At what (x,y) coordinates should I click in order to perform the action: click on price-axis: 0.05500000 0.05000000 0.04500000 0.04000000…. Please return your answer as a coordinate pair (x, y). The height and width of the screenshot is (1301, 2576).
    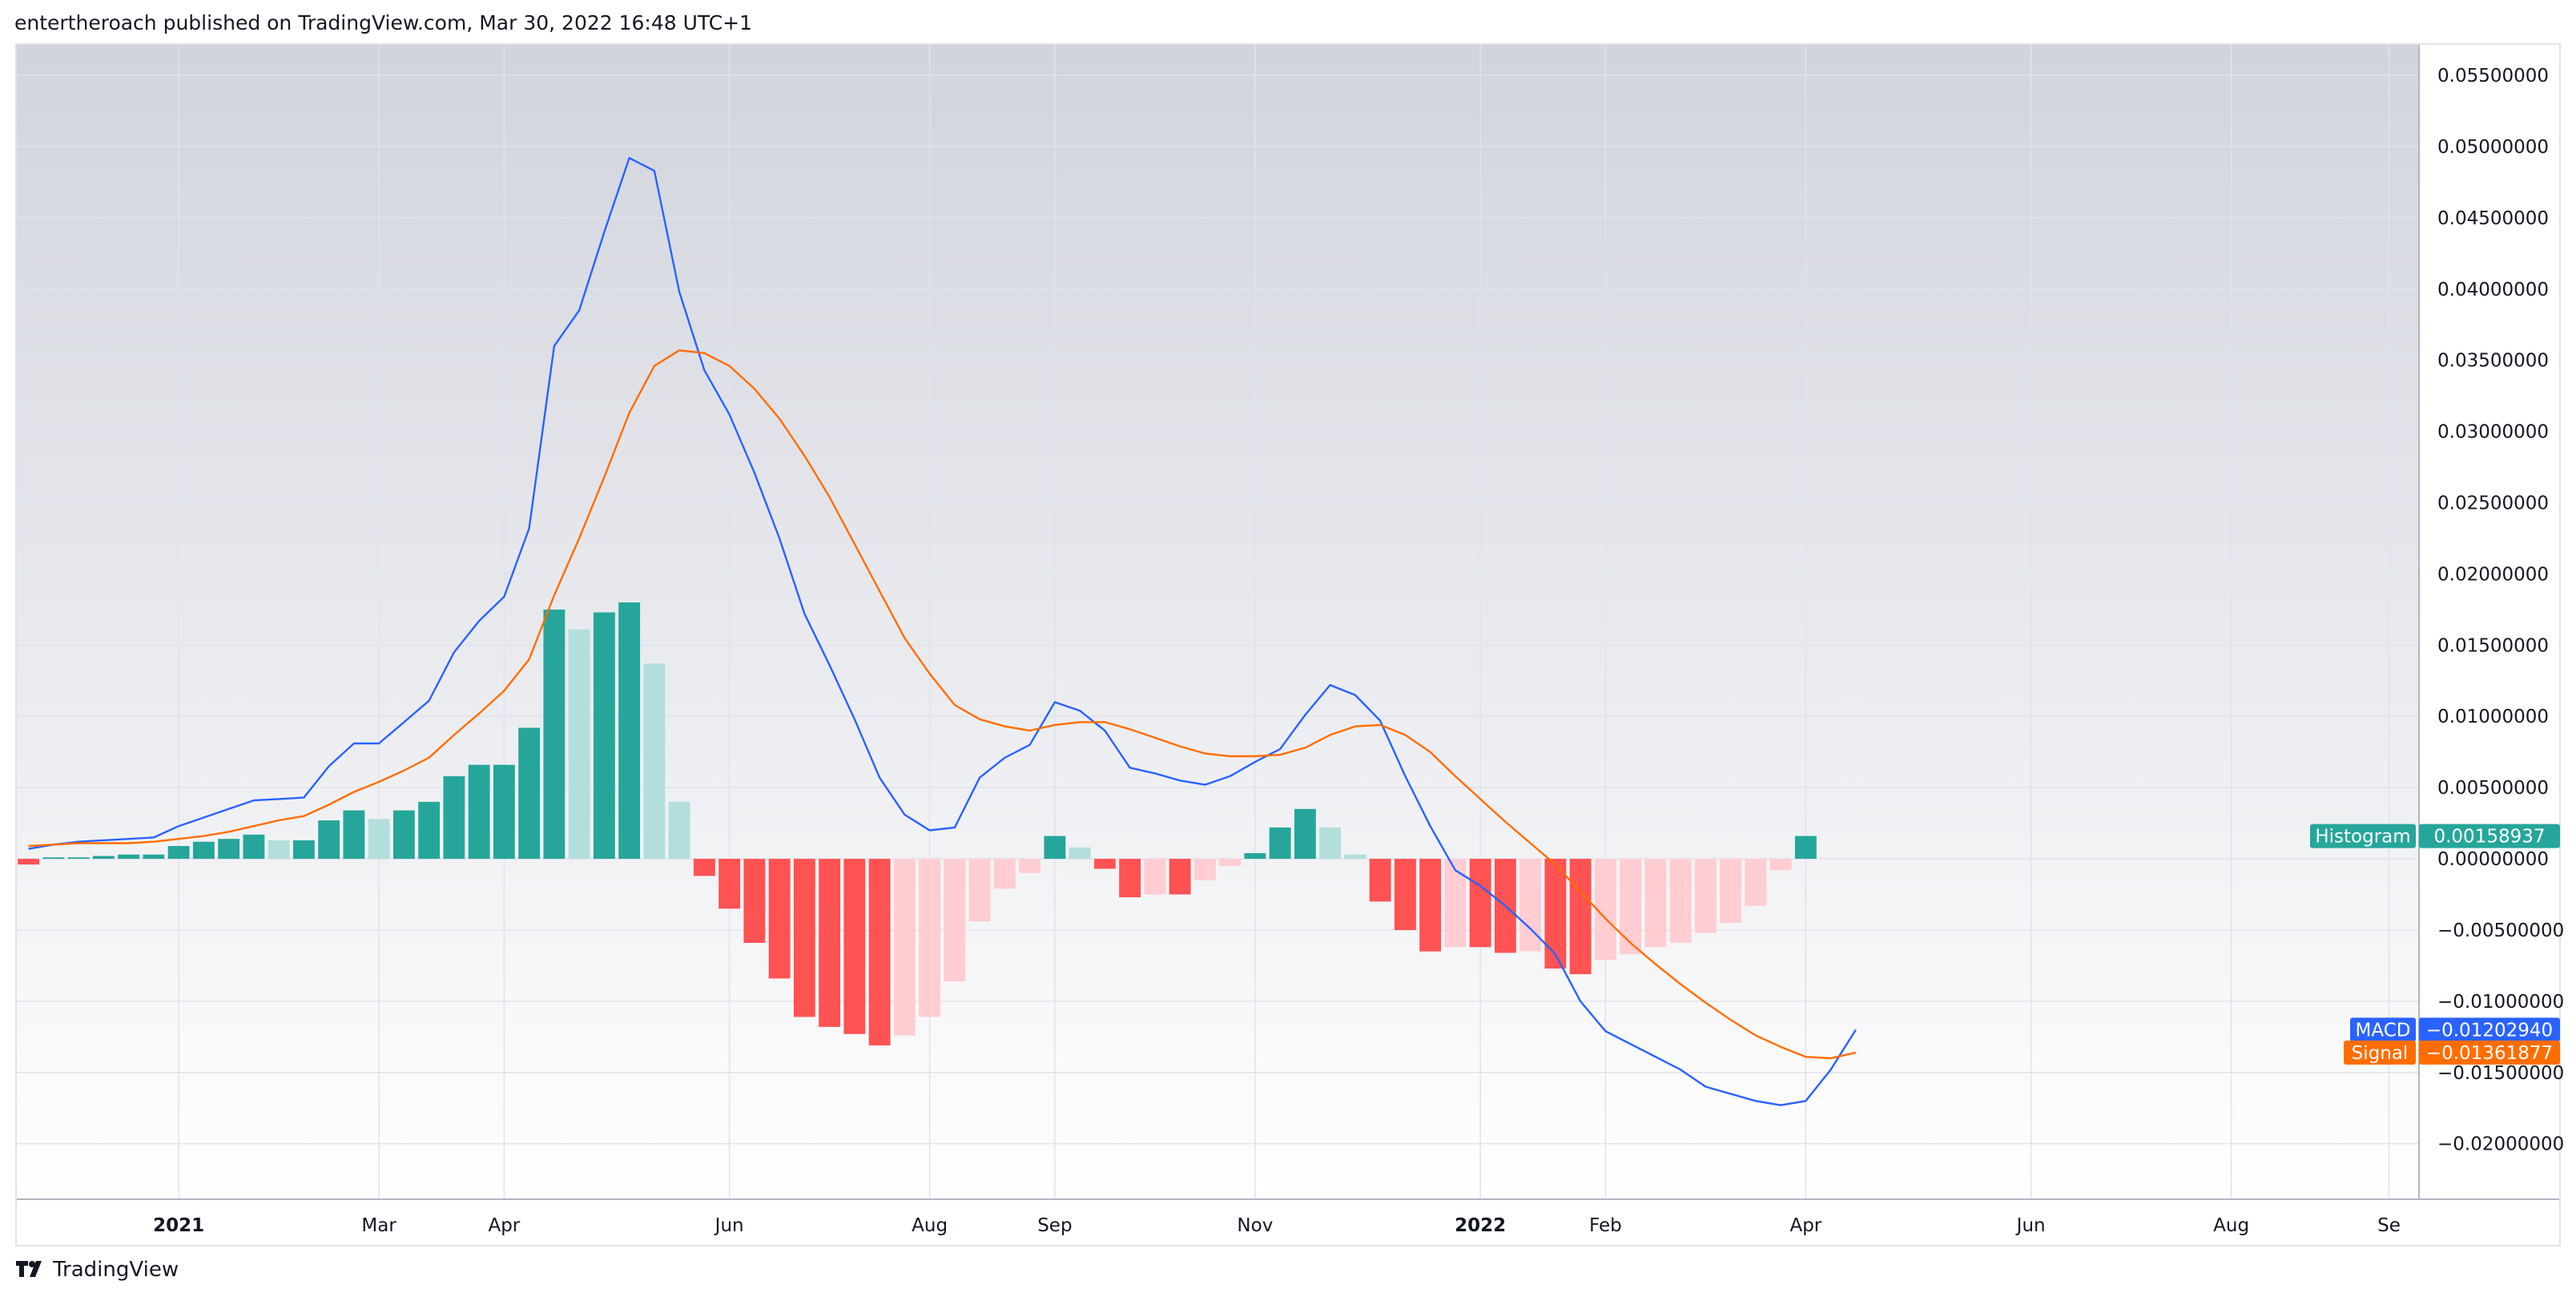
    Looking at the image, I should click on (2500, 611).